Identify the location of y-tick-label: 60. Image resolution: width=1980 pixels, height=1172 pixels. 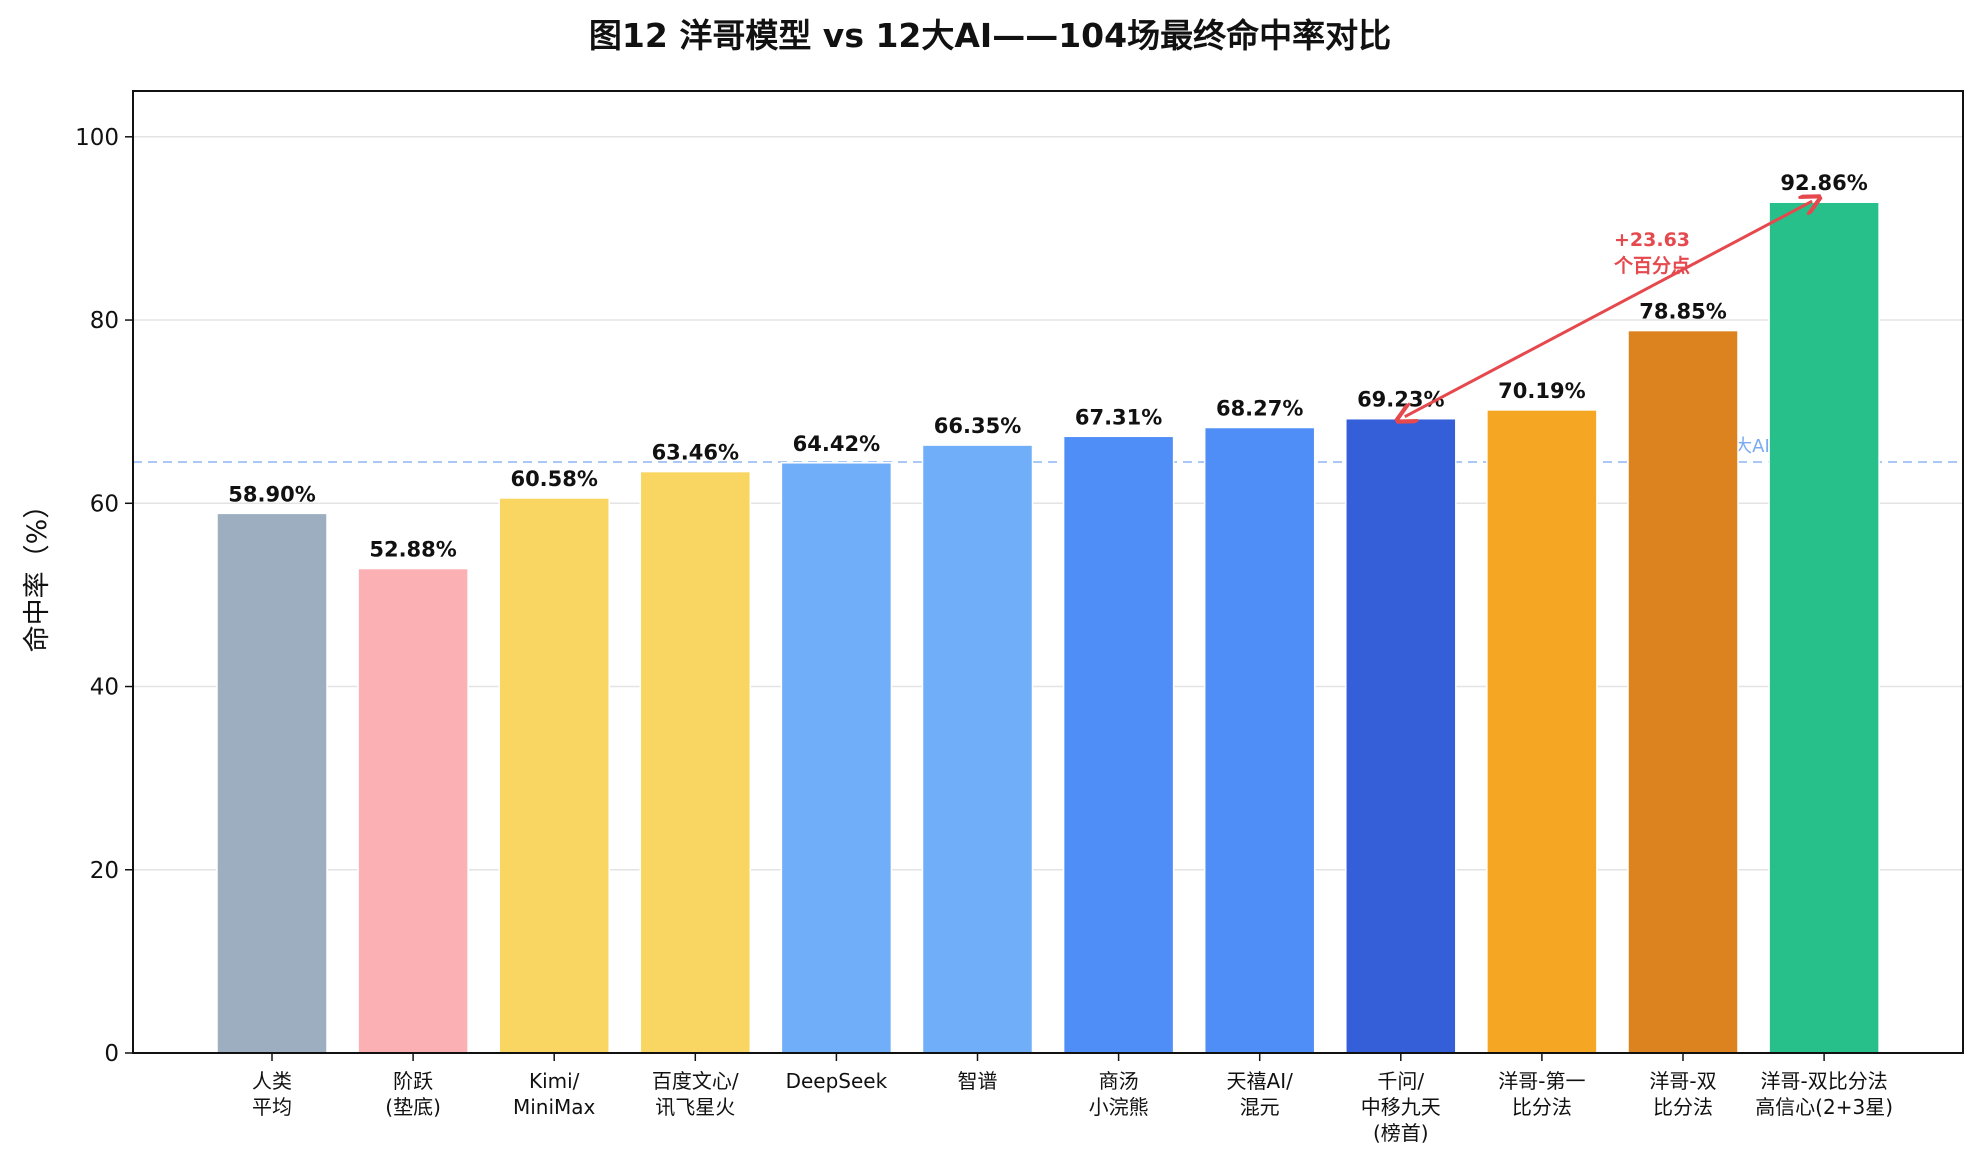
(104, 504).